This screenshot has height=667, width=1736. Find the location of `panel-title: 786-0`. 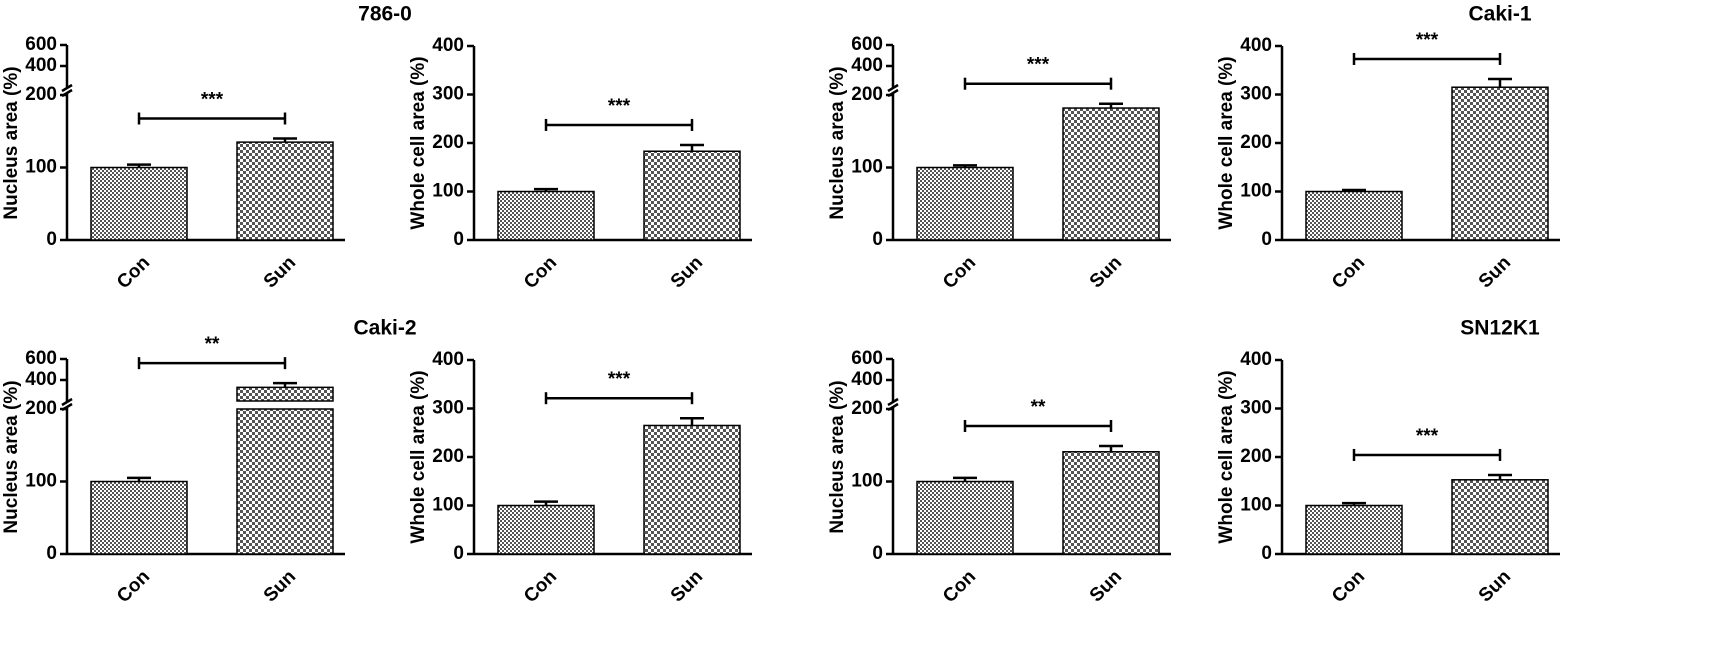

panel-title: 786-0 is located at coordinates (385, 14).